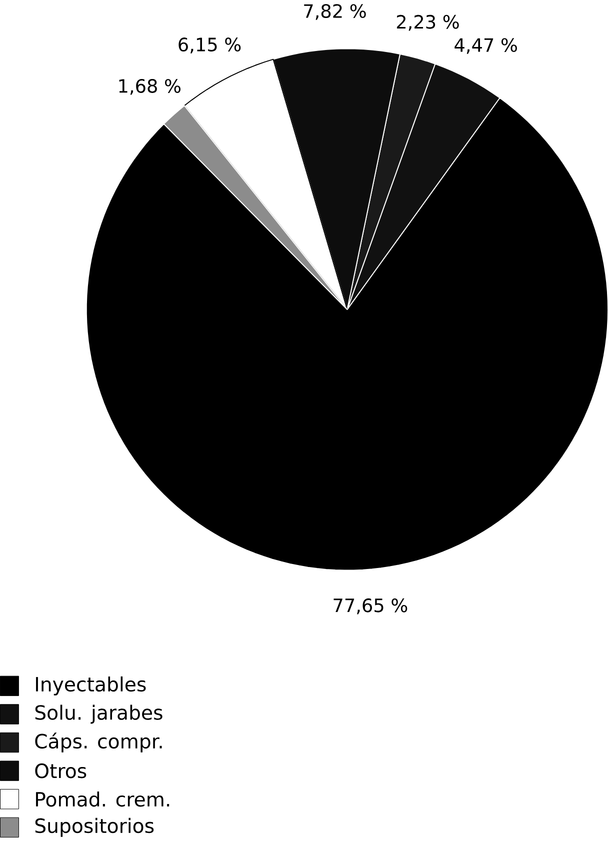 The image size is (609, 841). I want to click on legend-label: Pomad. crem., so click(103, 799).